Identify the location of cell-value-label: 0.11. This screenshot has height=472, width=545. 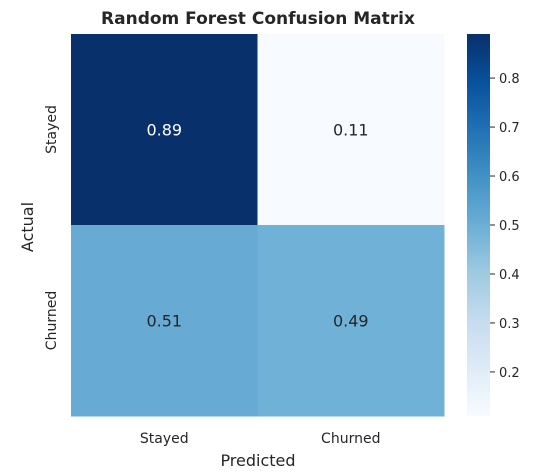
(351, 130).